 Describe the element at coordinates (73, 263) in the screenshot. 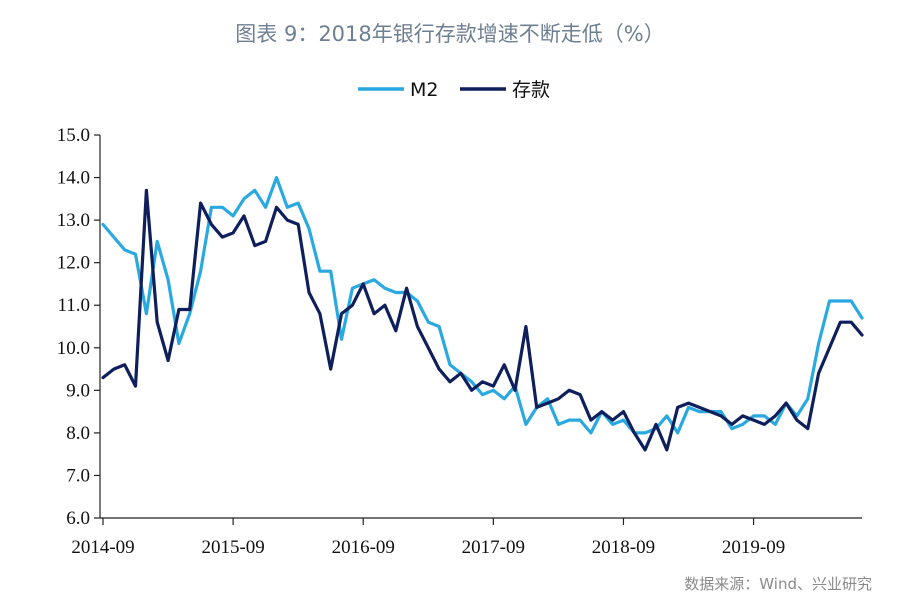

I see `y-tick-label: 12.0` at that location.